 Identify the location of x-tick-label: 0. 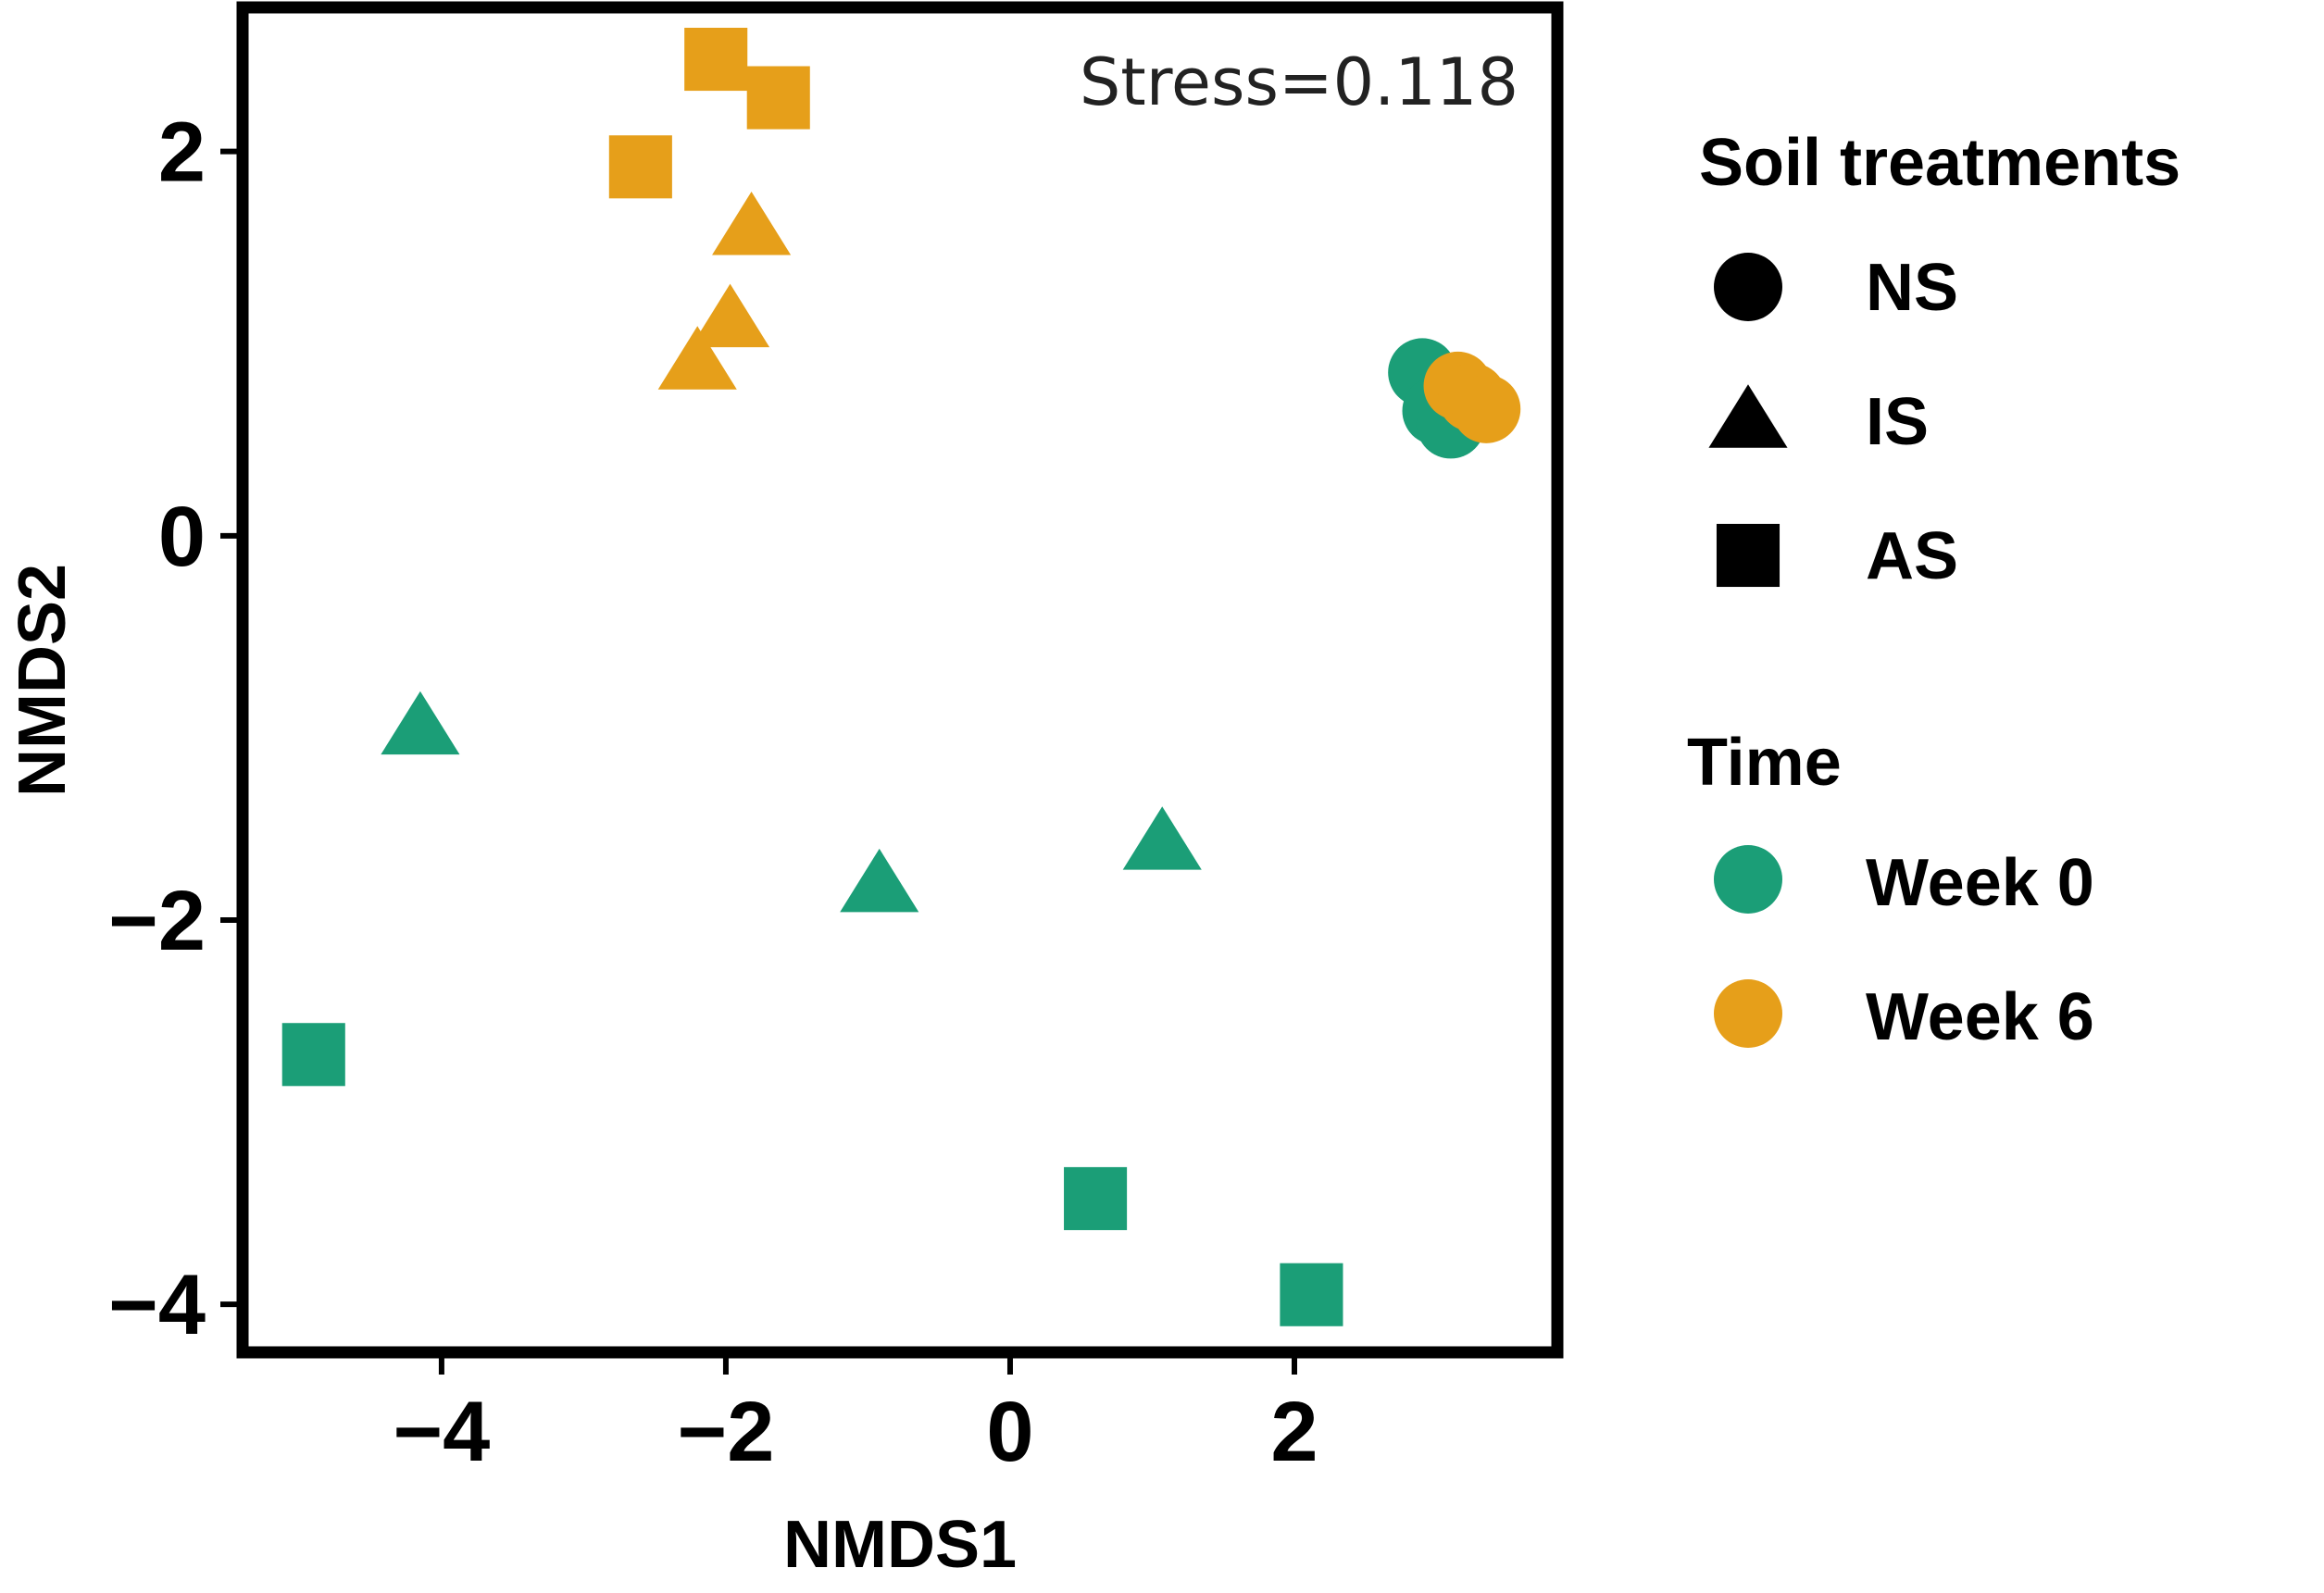
(1009, 1432).